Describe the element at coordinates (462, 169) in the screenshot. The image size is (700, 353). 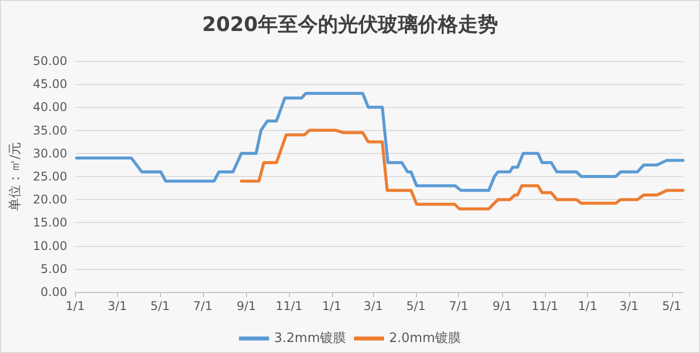
I see `line-series` at that location.